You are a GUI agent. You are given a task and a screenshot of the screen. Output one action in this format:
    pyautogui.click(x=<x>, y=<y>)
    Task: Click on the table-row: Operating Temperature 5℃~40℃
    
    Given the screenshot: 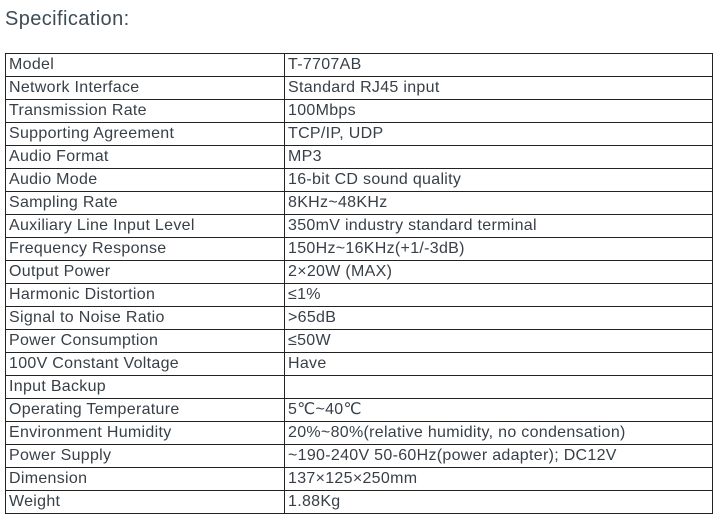 What is the action you would take?
    pyautogui.click(x=359, y=410)
    